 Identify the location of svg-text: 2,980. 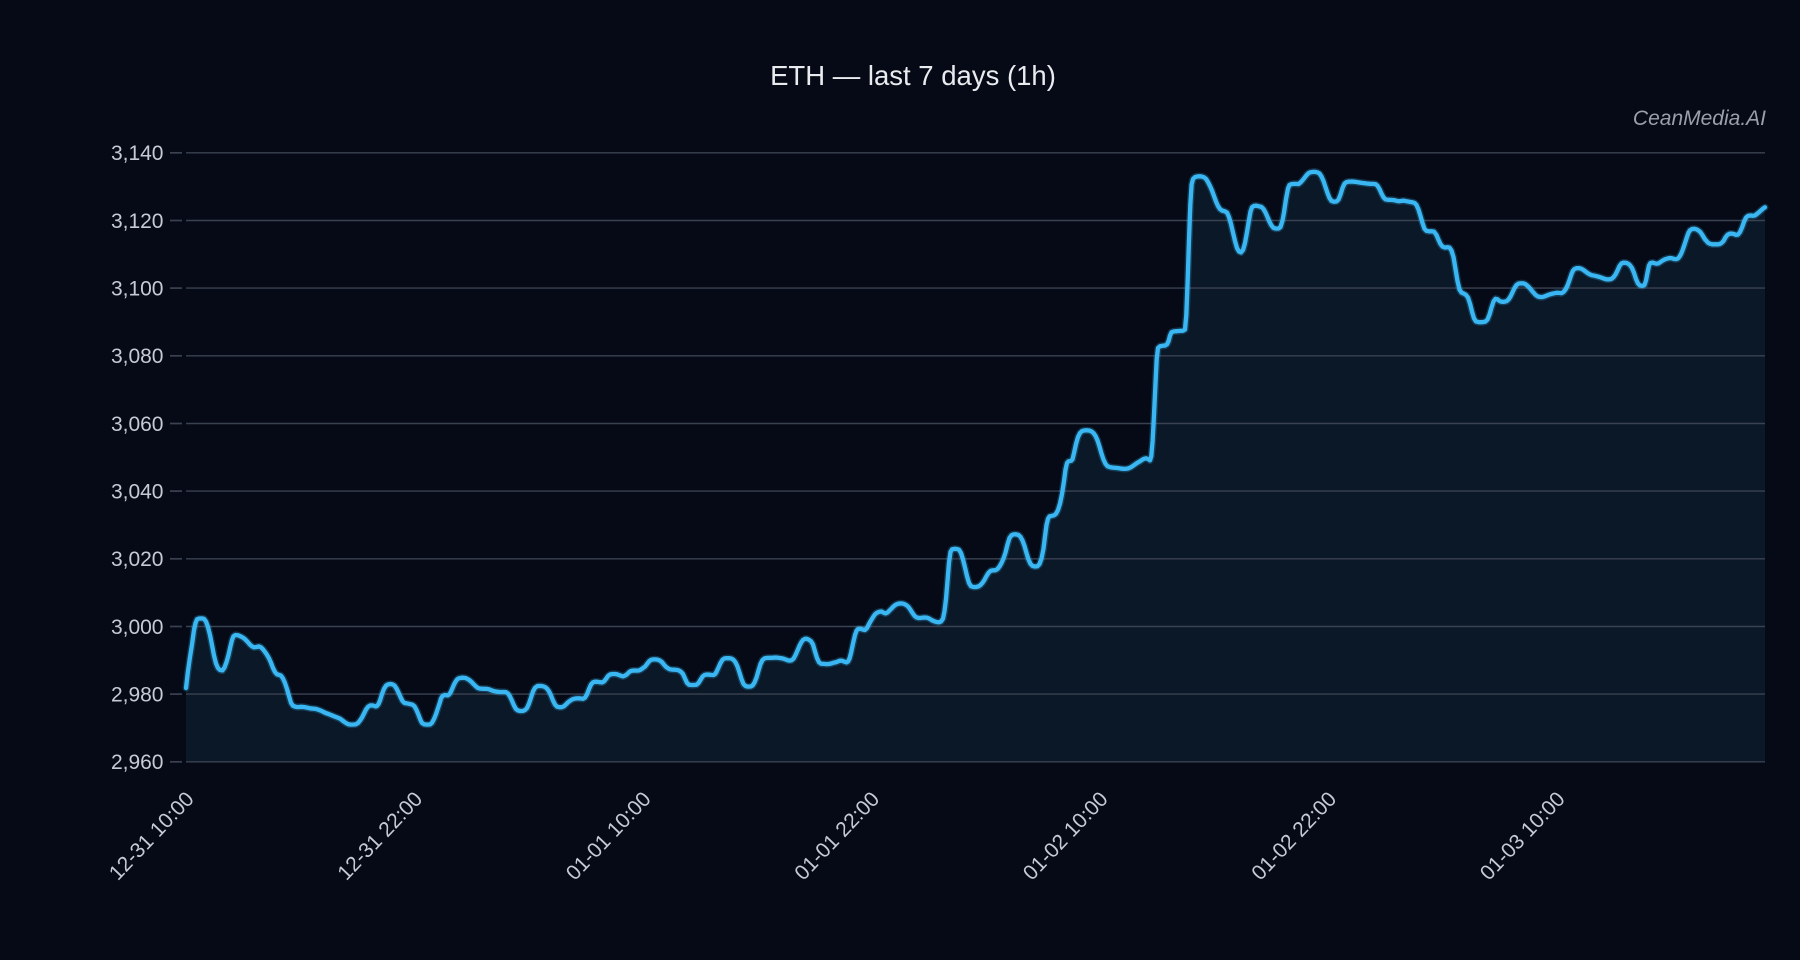
(137, 694).